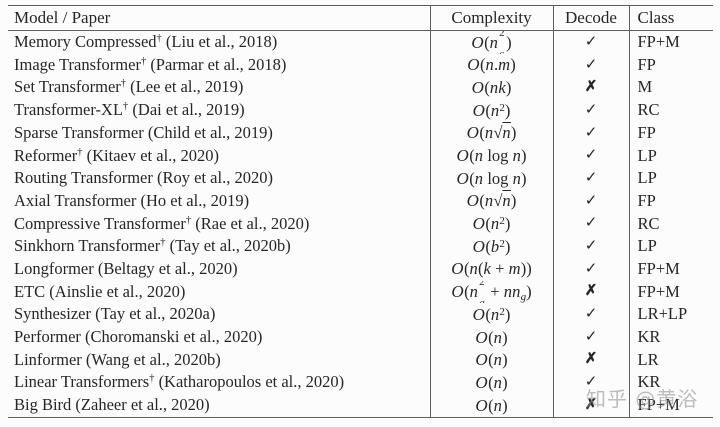 This screenshot has height=427, width=720. What do you see at coordinates (491, 18) in the screenshot?
I see `column-header-complexity: Complexity` at bounding box center [491, 18].